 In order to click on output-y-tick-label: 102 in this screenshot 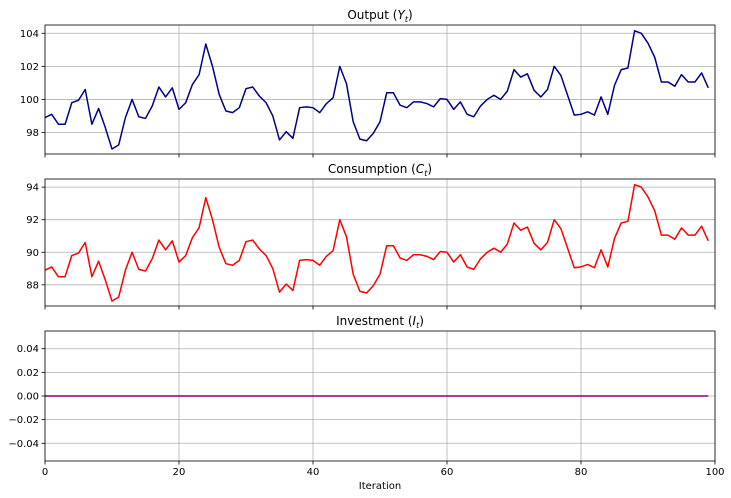, I will do `click(29, 67)`.